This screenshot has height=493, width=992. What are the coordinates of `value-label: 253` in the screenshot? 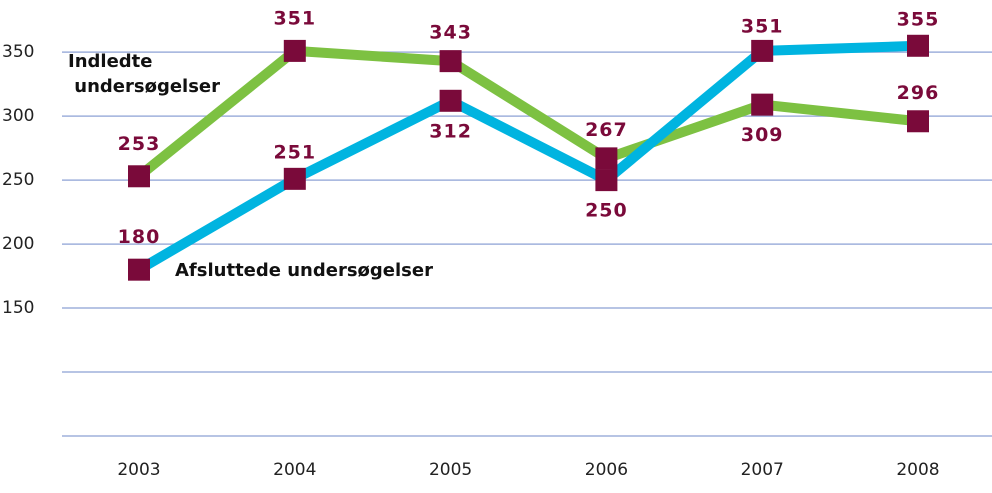 It's located at (139, 144).